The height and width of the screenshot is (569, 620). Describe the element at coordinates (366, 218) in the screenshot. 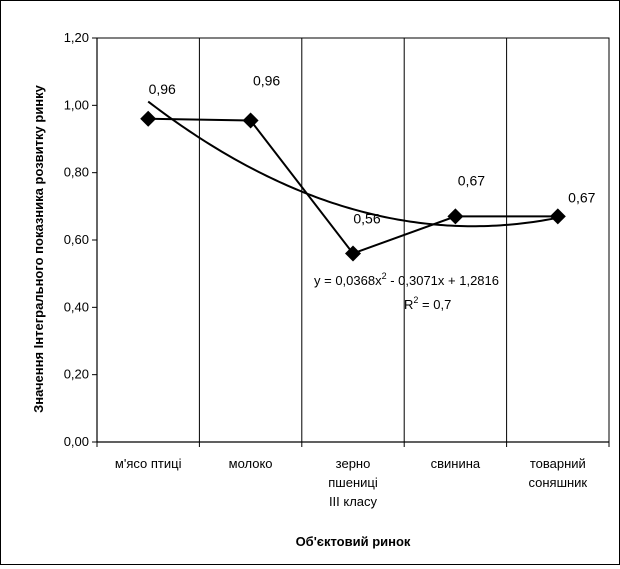

I see `data-label: 0,56` at that location.